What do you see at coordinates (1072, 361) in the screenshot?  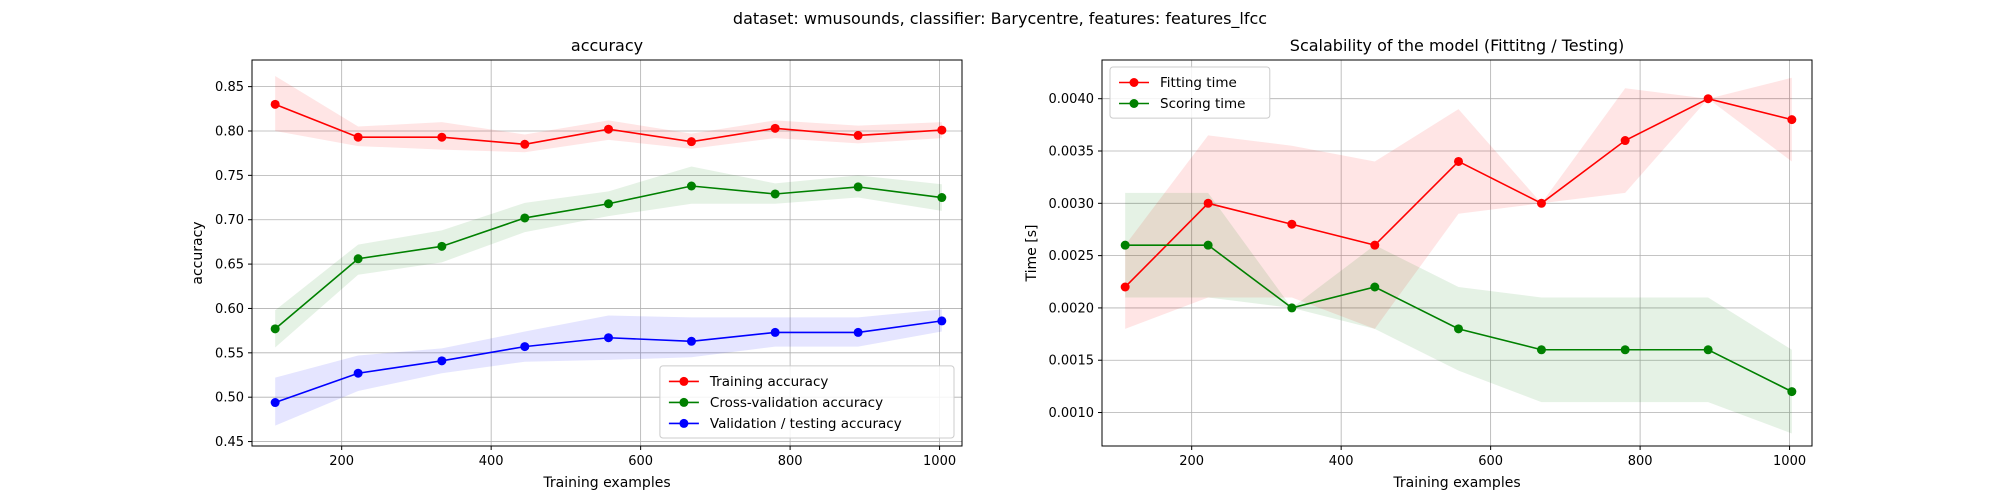 I see `y-tick-label: 0.0015` at bounding box center [1072, 361].